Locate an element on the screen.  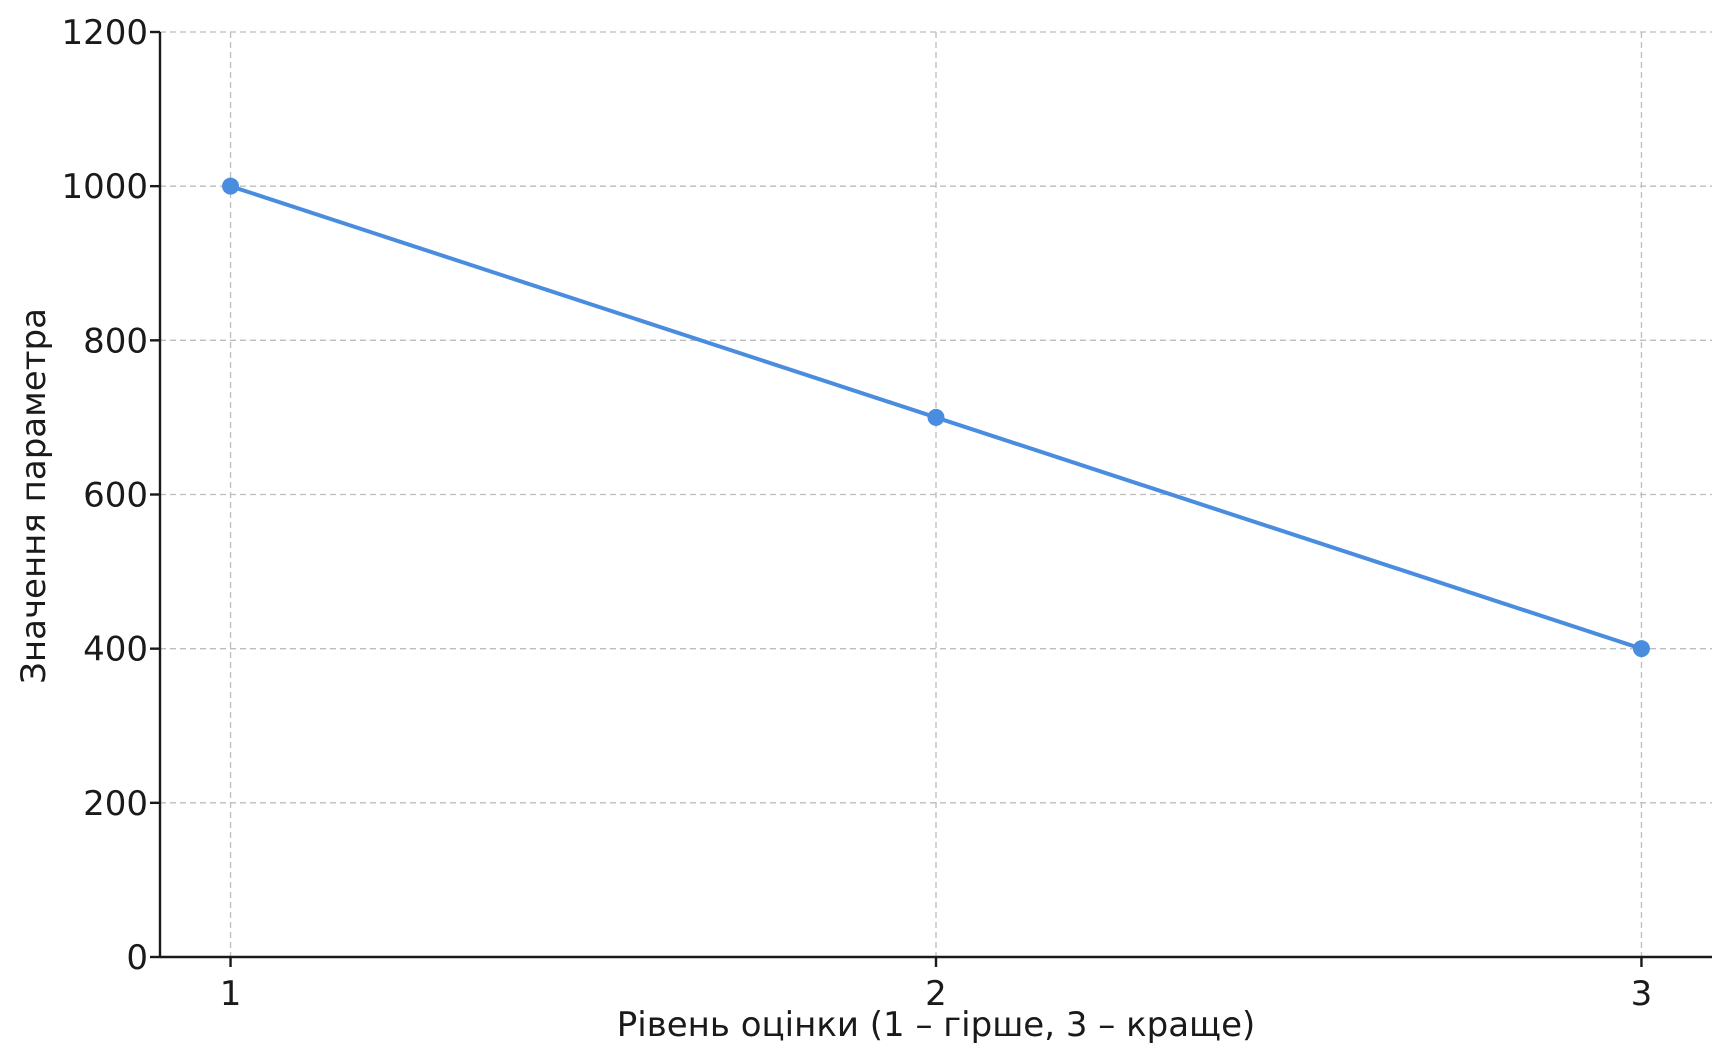
x-tick-label: 3 is located at coordinates (1642, 994).